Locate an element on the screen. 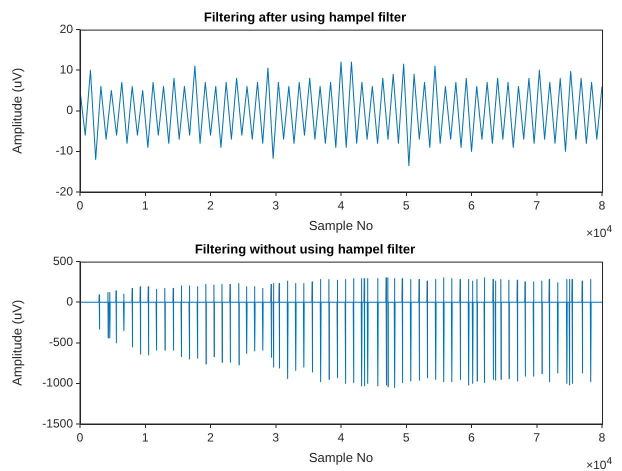 This screenshot has width=622, height=471. y-tick-label: -1500 is located at coordinates (58, 423).